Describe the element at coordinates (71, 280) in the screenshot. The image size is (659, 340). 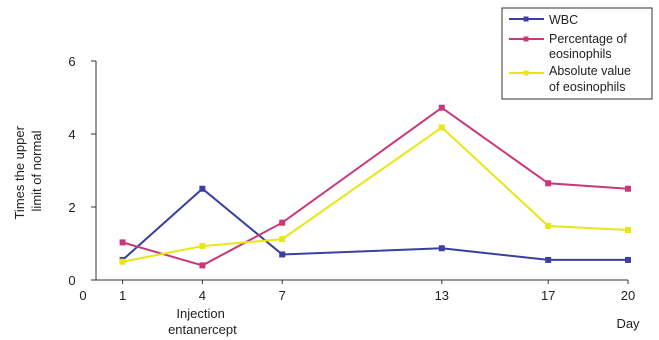
I see `y-tick-label: 0` at that location.